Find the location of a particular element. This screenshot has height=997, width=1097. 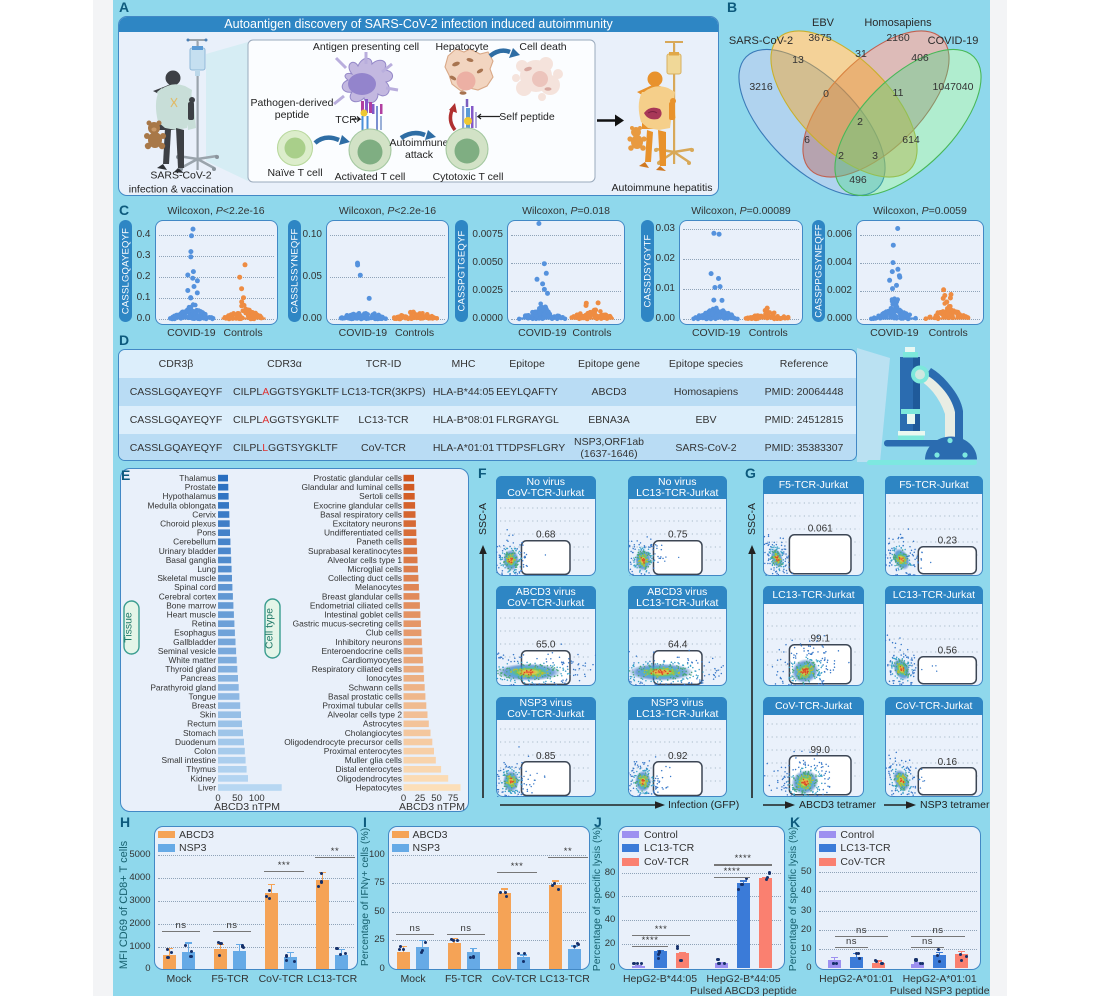

svg-text: 0.061 is located at coordinates (820, 528).